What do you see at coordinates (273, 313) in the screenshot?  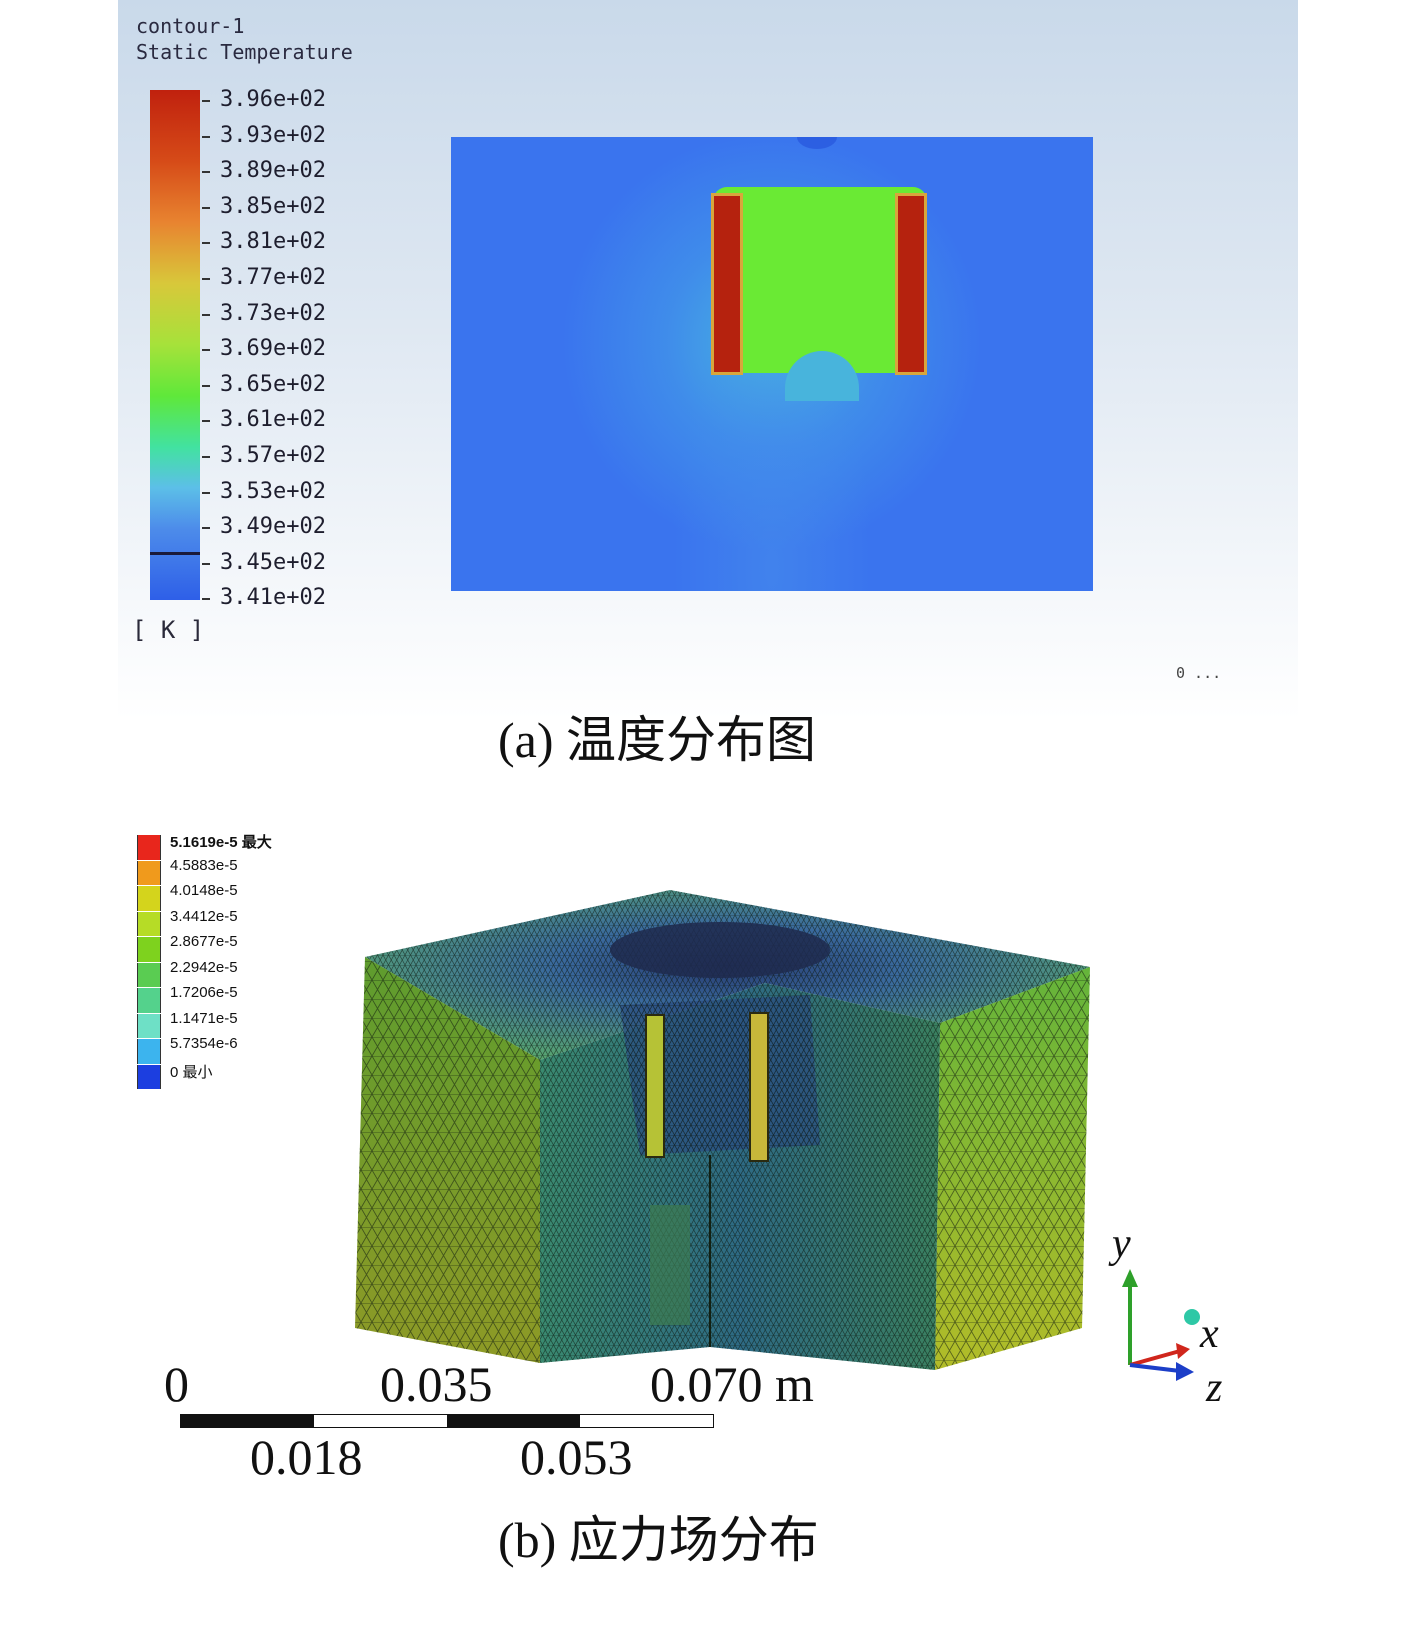 I see `legend-tick-label: 3.73e+02` at bounding box center [273, 313].